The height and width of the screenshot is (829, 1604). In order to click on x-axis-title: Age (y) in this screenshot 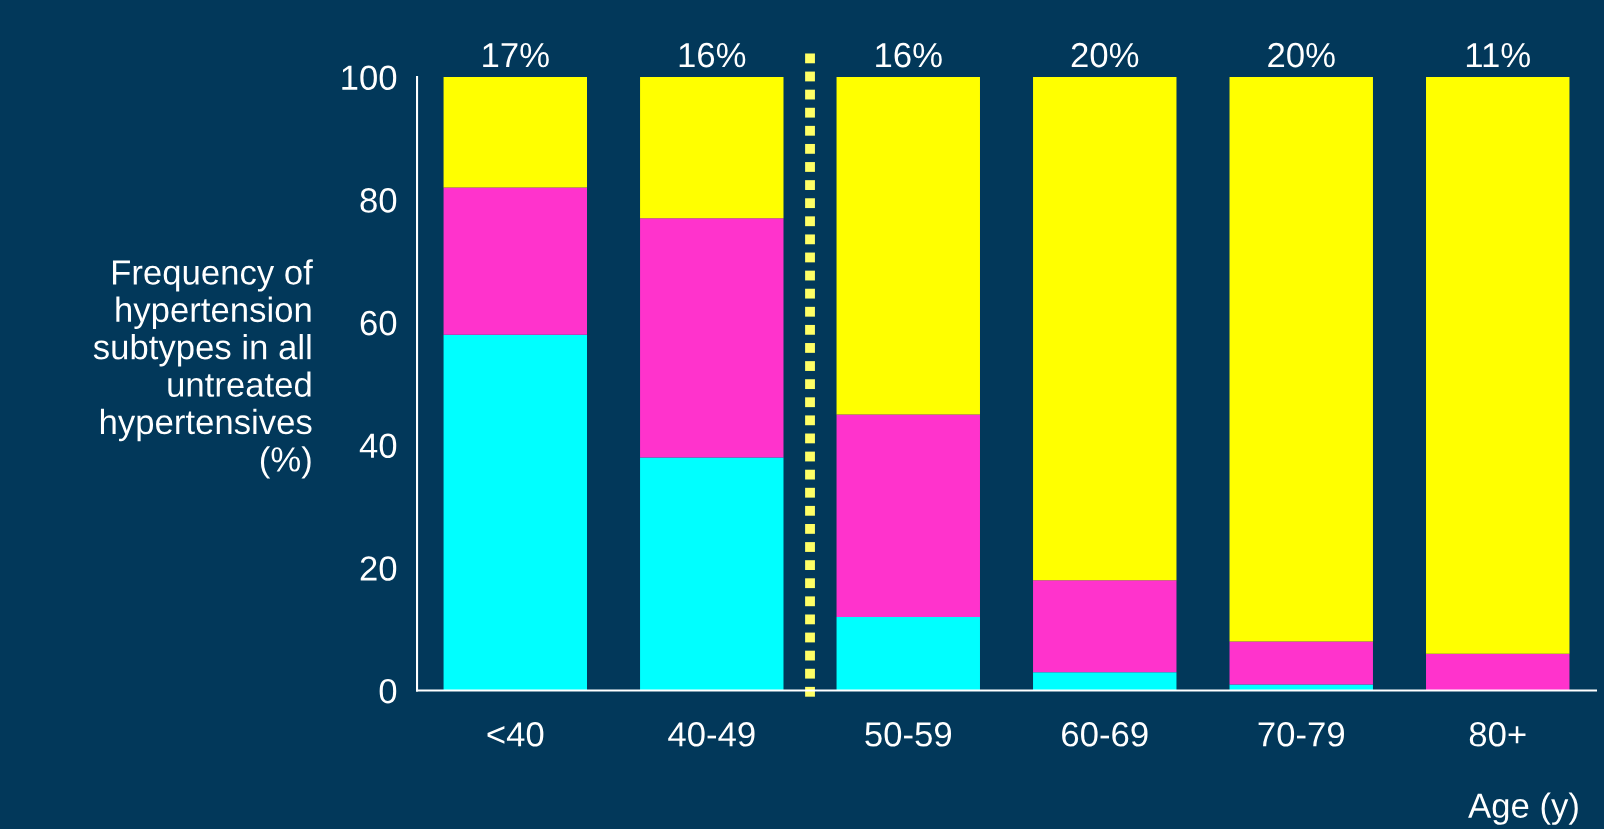, I will do `click(1523, 808)`.